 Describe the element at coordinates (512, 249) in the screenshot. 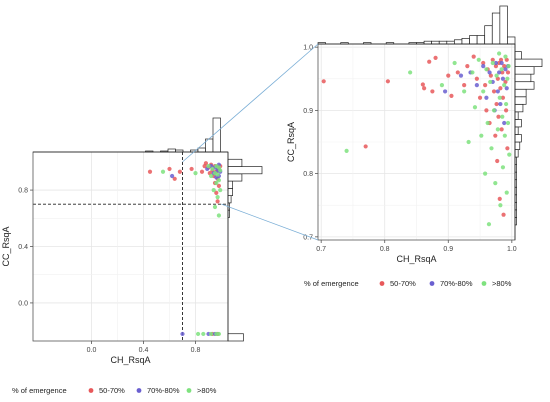

I see `x-tick-label: 1.0` at that location.